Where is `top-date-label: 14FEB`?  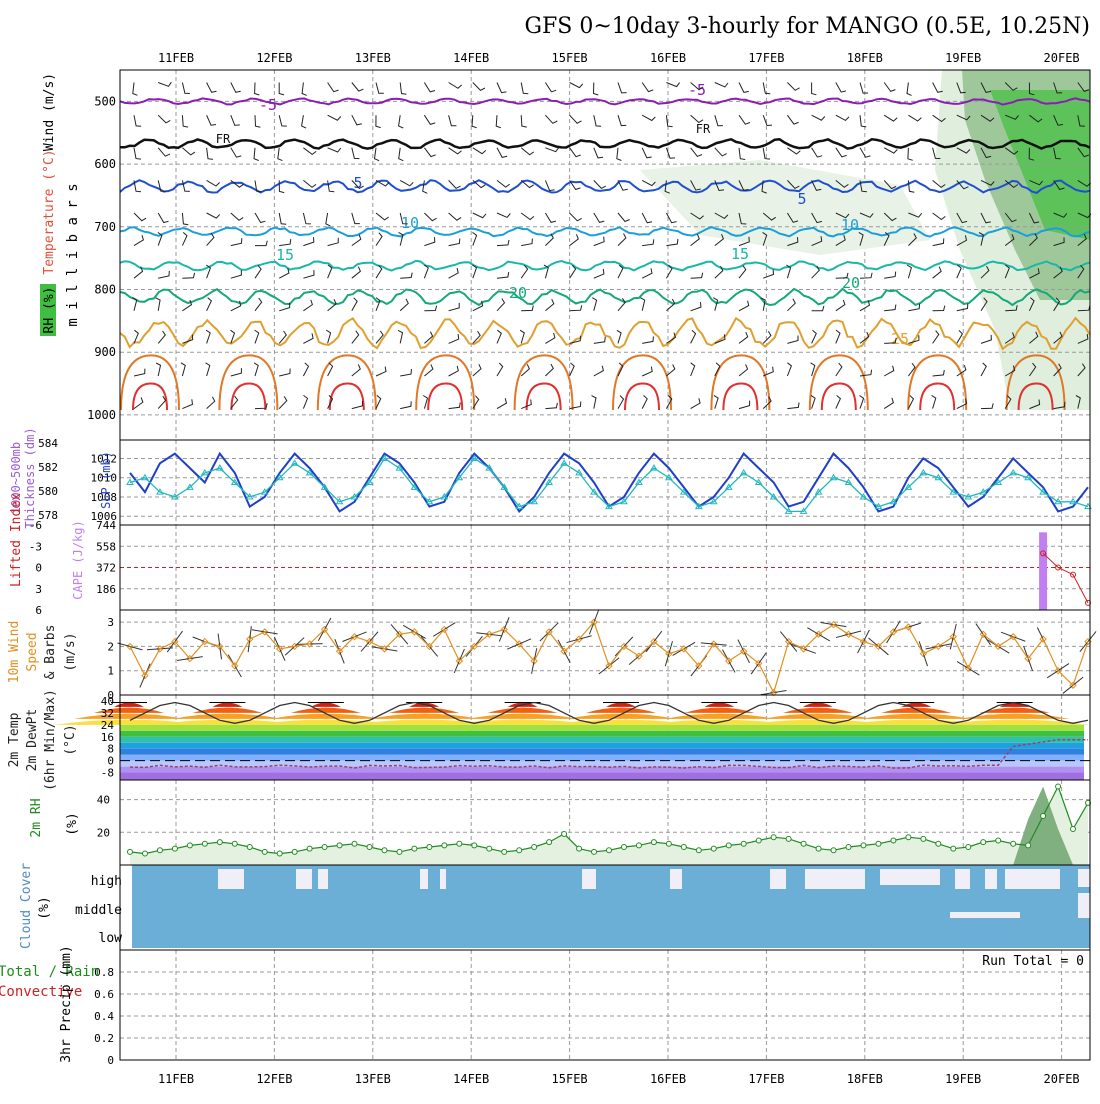
top-date-label: 14FEB is located at coordinates (471, 58).